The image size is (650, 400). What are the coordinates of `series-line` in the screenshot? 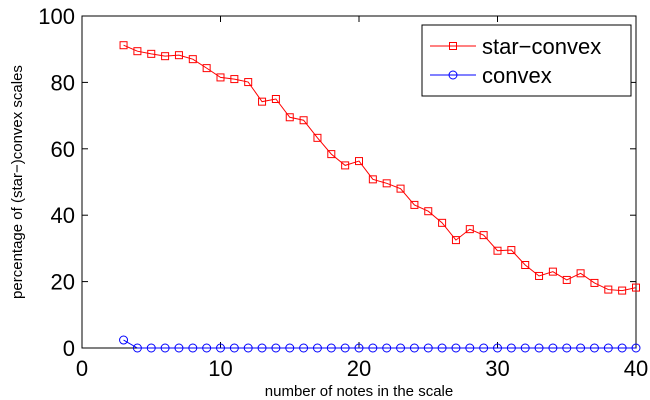 It's located at (379, 344).